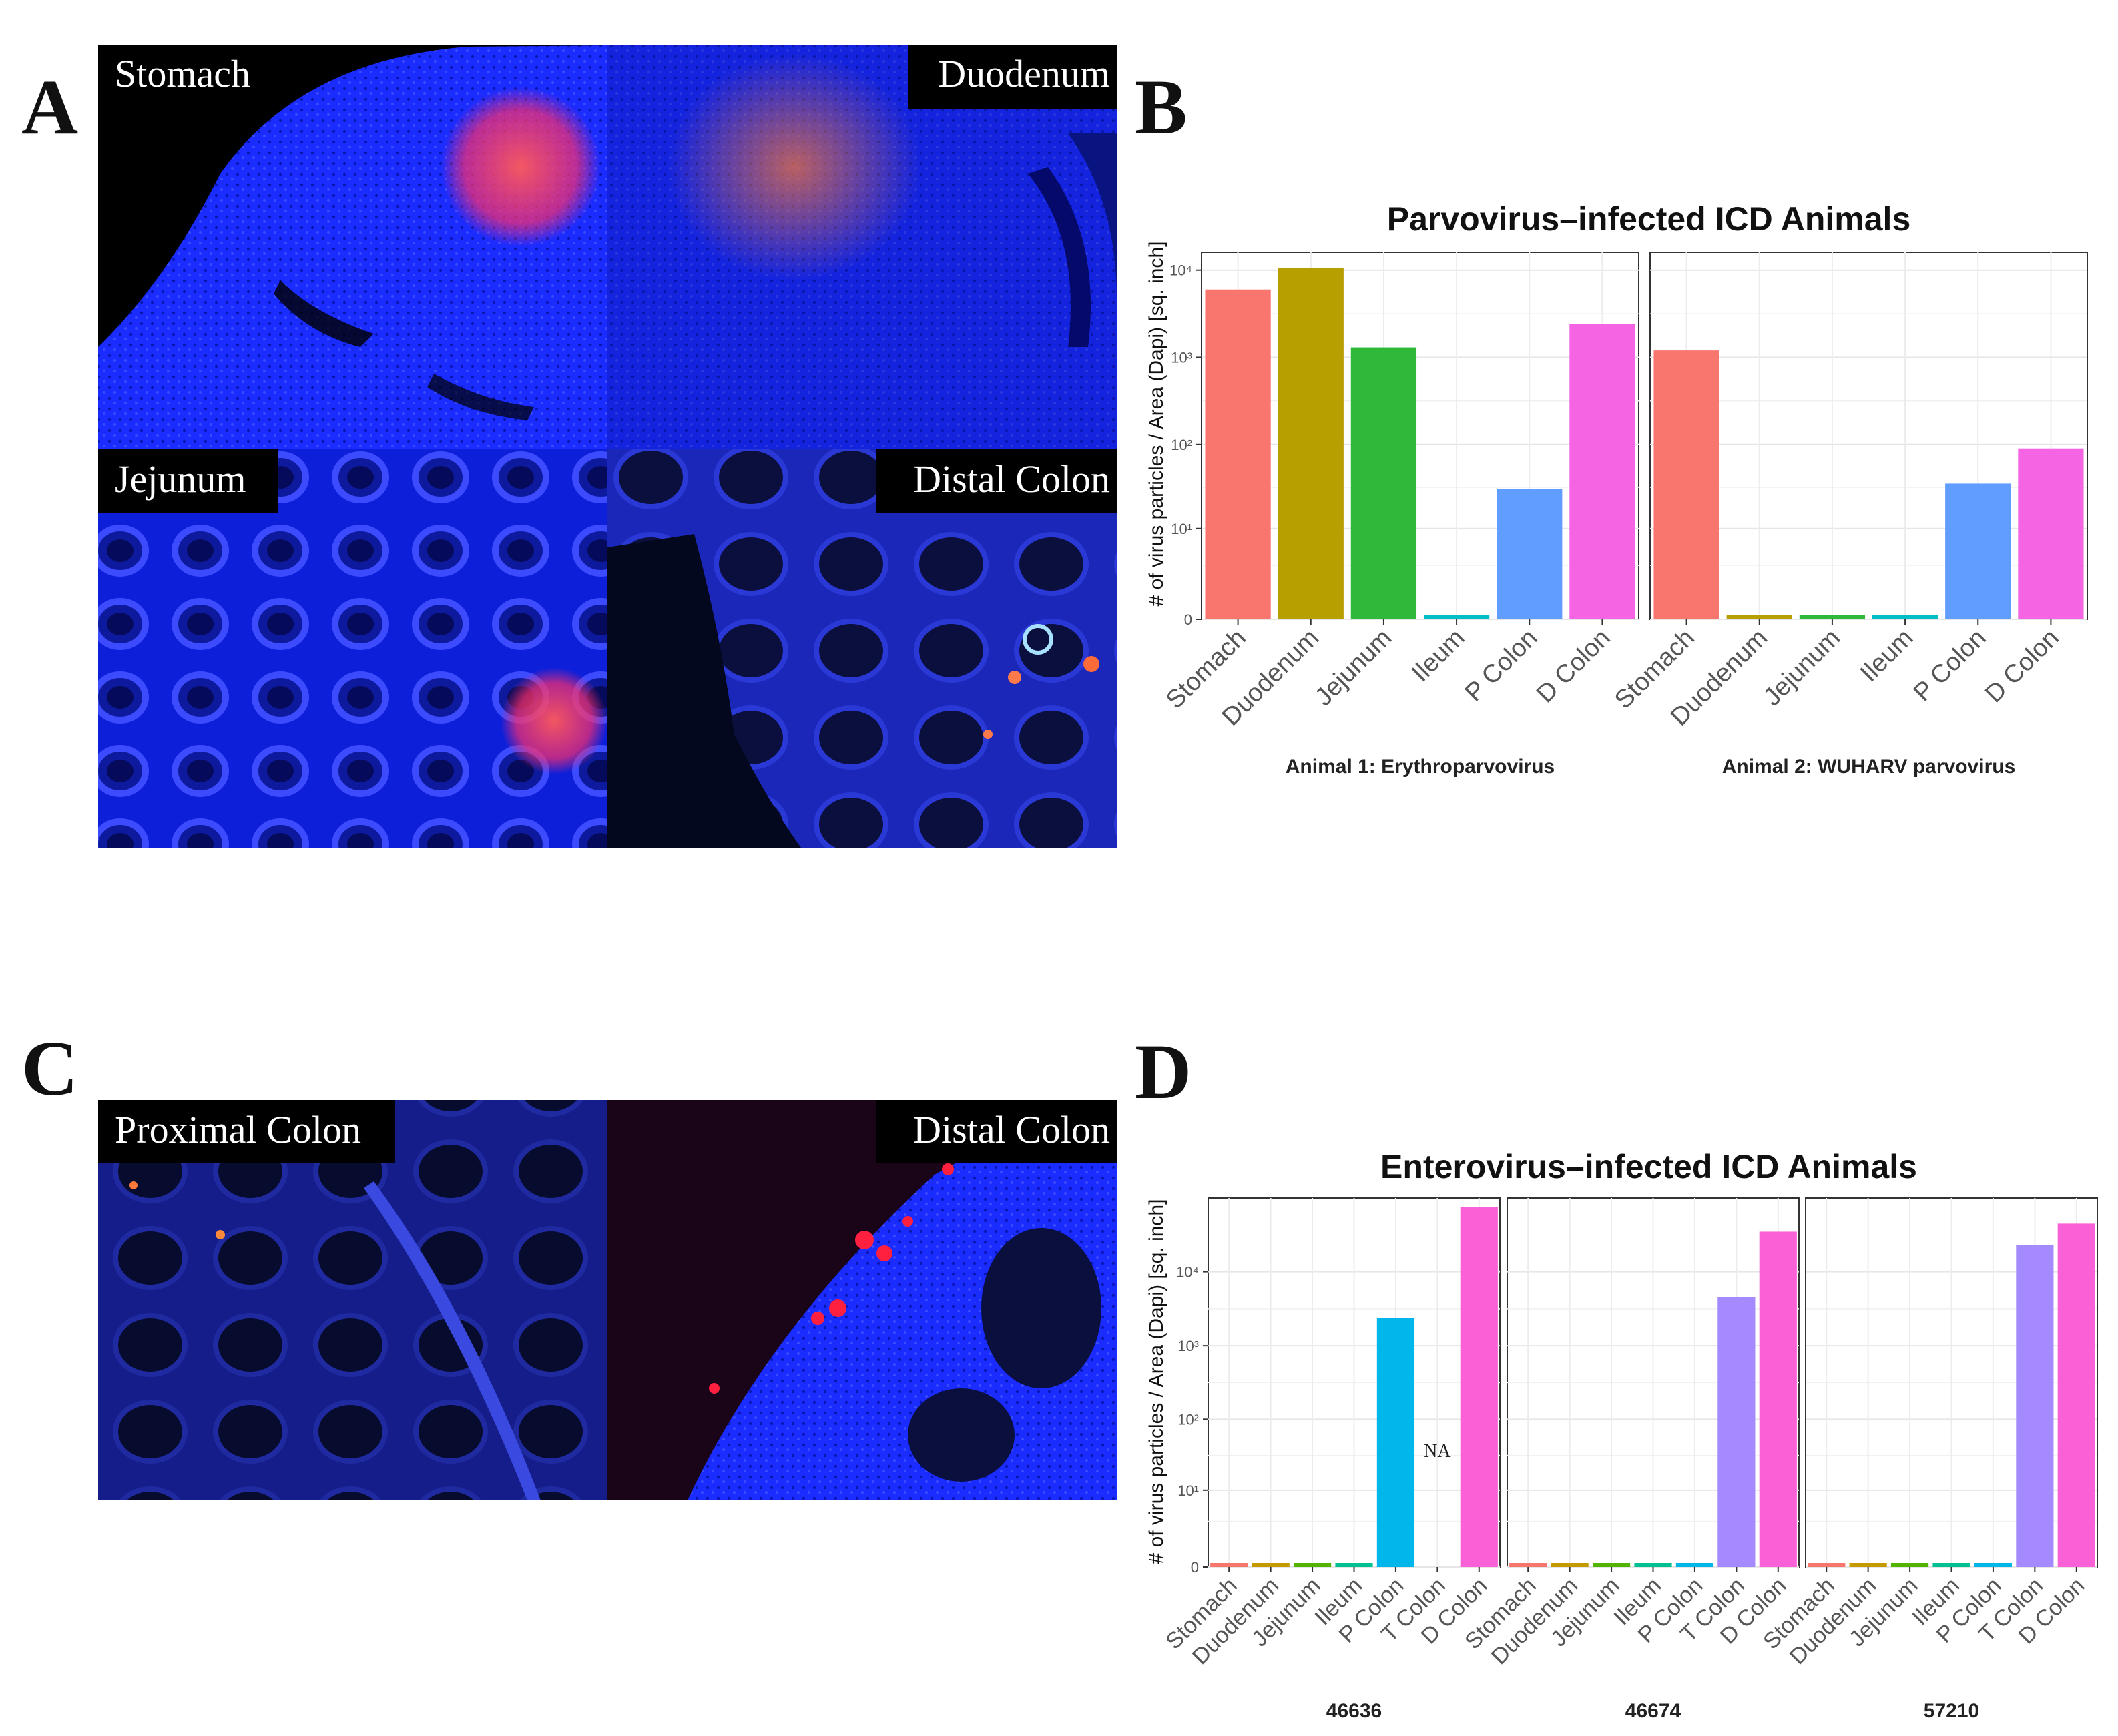 The height and width of the screenshot is (1736, 2118). I want to click on tile-label-duodenum: Duodenum, so click(1024, 73).